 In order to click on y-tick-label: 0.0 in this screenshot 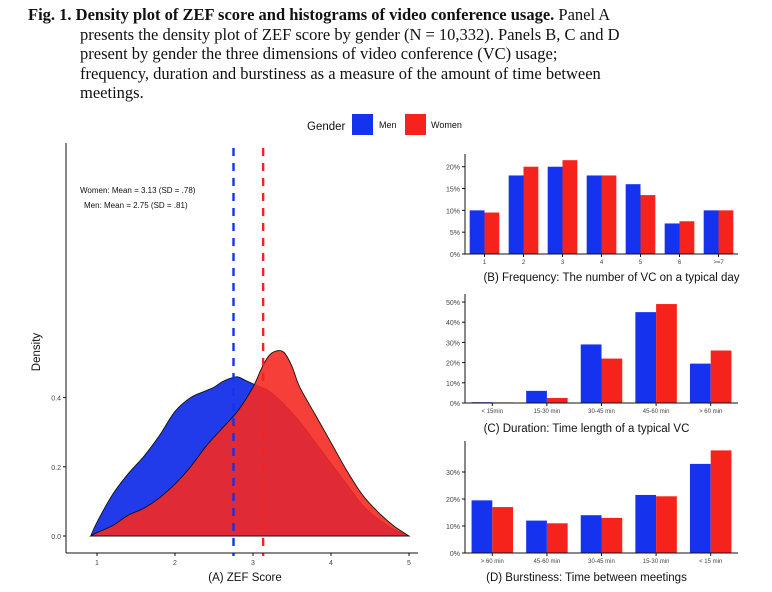, I will do `click(56, 537)`.